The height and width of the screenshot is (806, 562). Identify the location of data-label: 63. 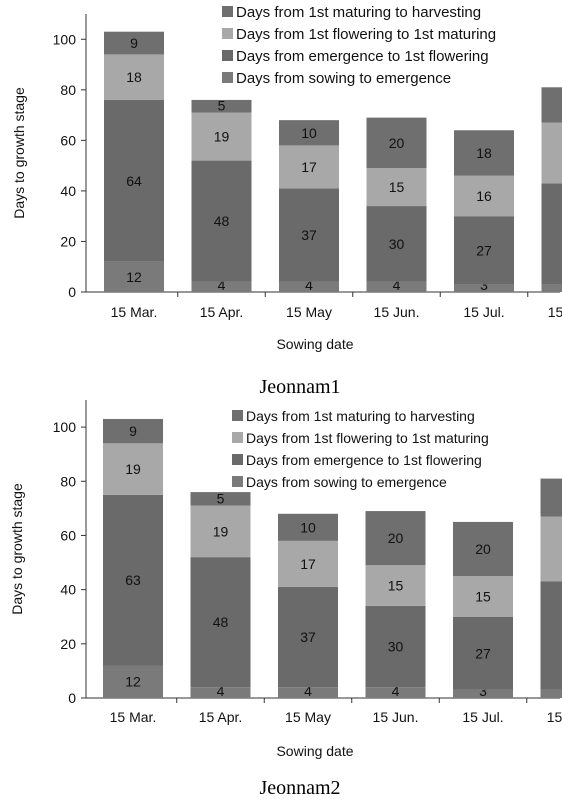
(133, 580).